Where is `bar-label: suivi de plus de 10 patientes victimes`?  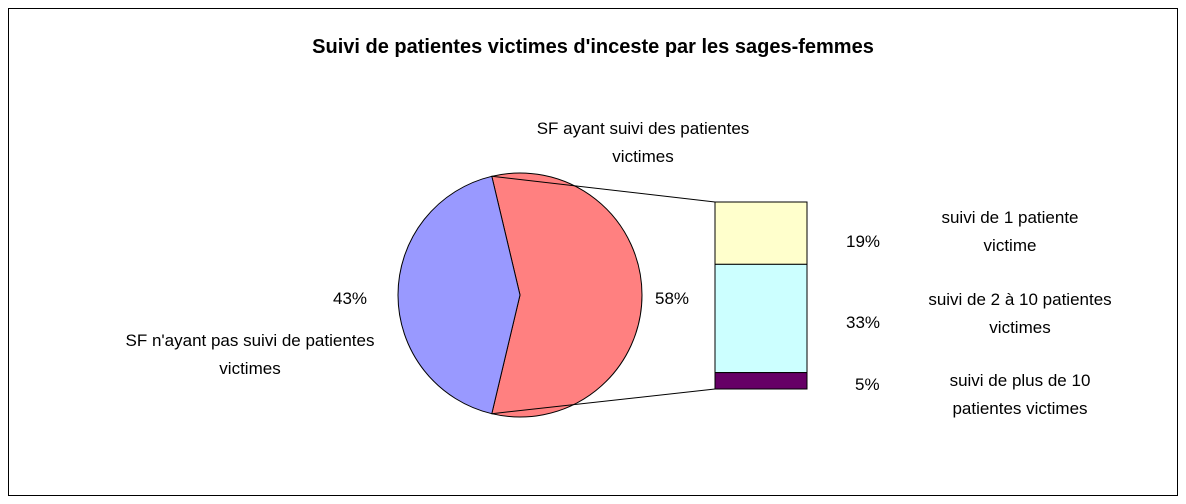 bar-label: suivi de plus de 10 patientes victimes is located at coordinates (1020, 394).